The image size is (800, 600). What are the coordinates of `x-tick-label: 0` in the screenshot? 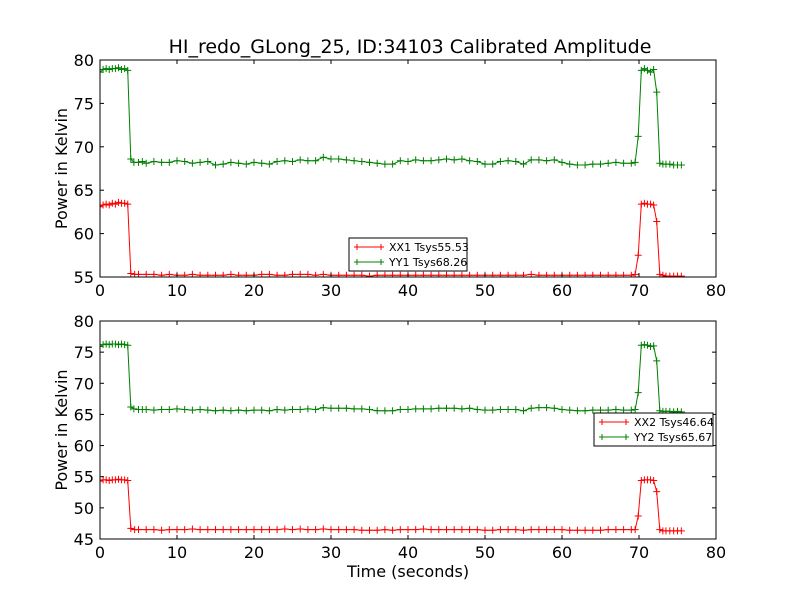 It's located at (100, 552).